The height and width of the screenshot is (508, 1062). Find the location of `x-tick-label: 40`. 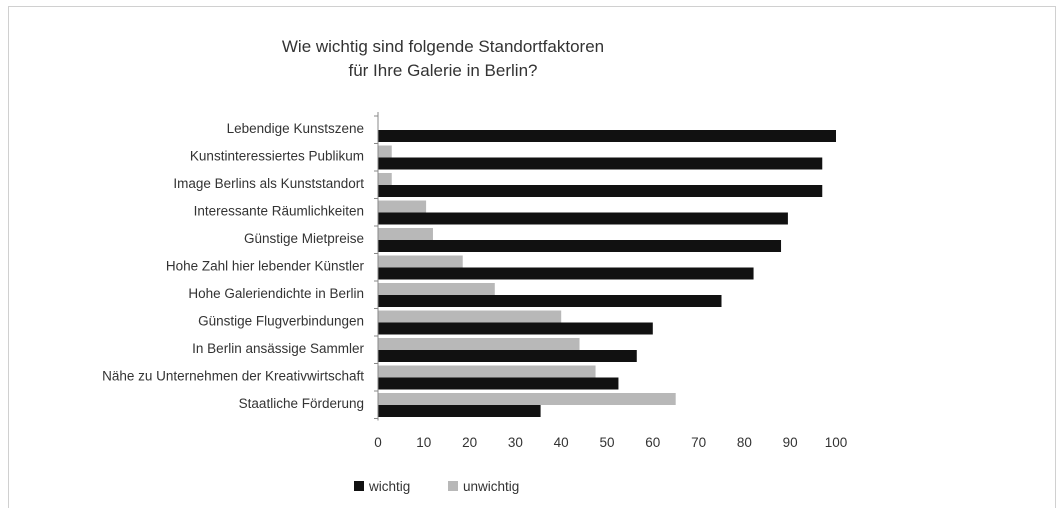

x-tick-label: 40 is located at coordinates (561, 442).